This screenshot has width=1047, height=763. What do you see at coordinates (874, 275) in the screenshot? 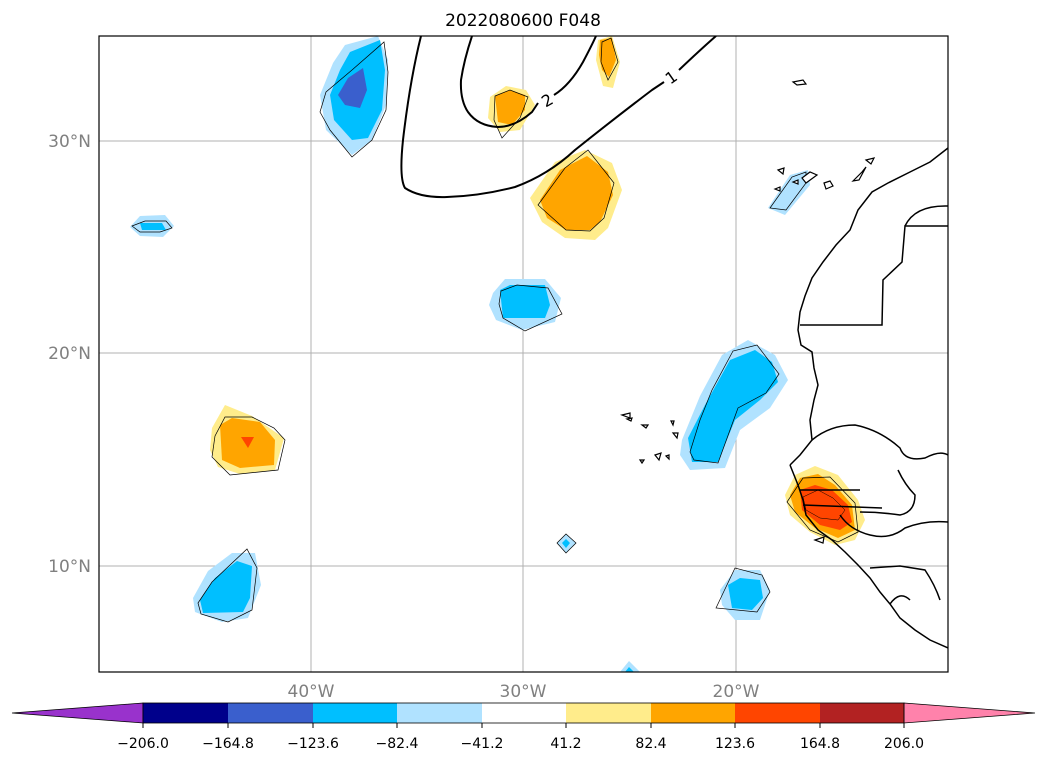
I see `border-morocco-w-sahara` at bounding box center [874, 275].